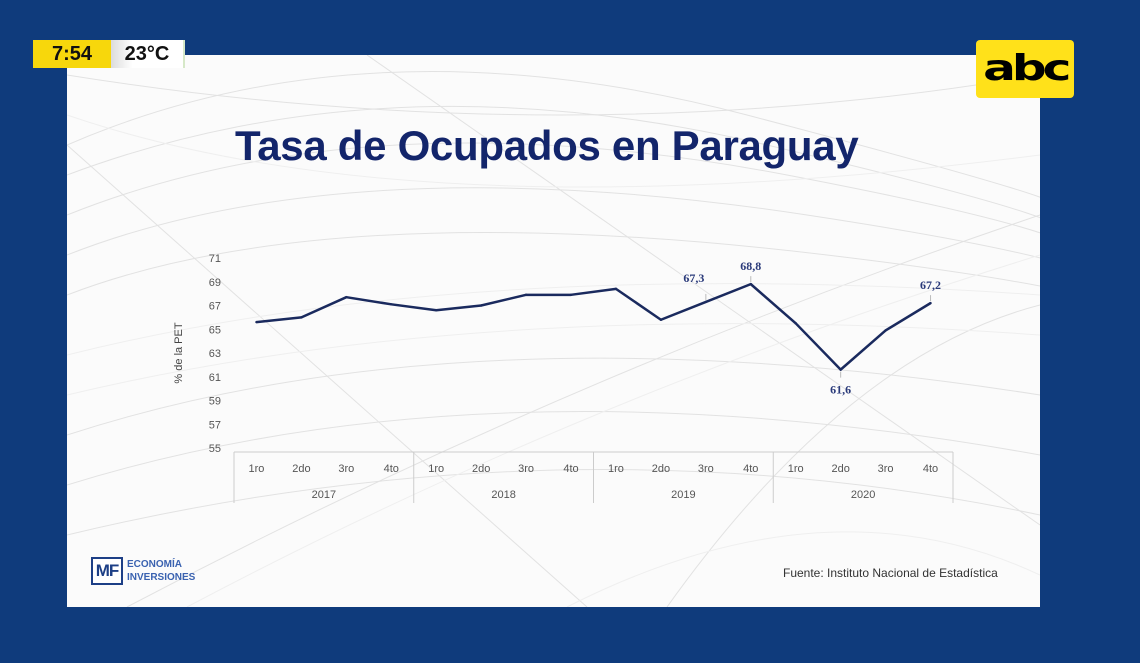  I want to click on y-tick-label: 59, so click(215, 402).